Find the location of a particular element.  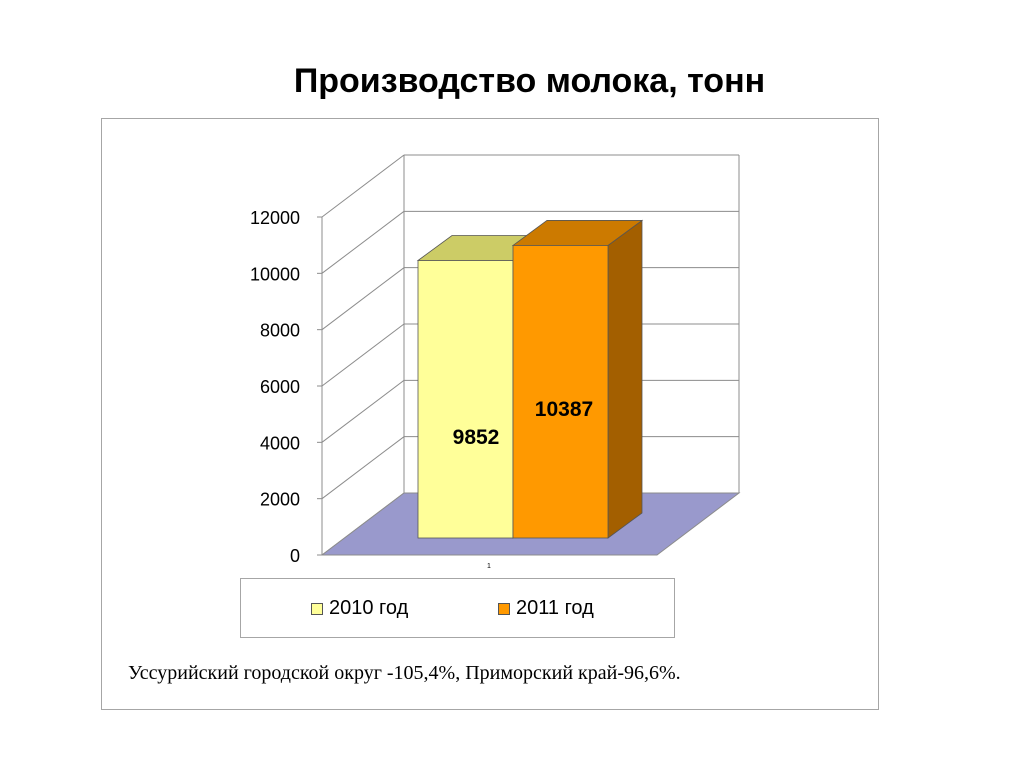

y-tick-label-3: 6000 is located at coordinates (280, 387).